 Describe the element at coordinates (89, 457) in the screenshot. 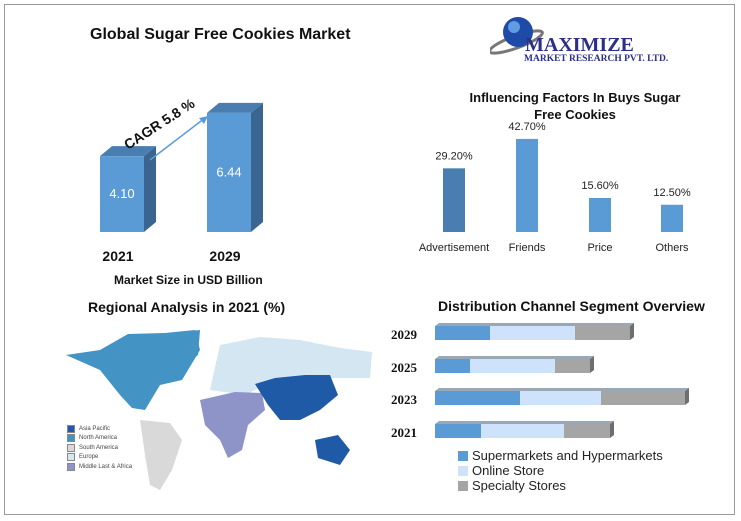

I see `legend-label: Europe` at that location.